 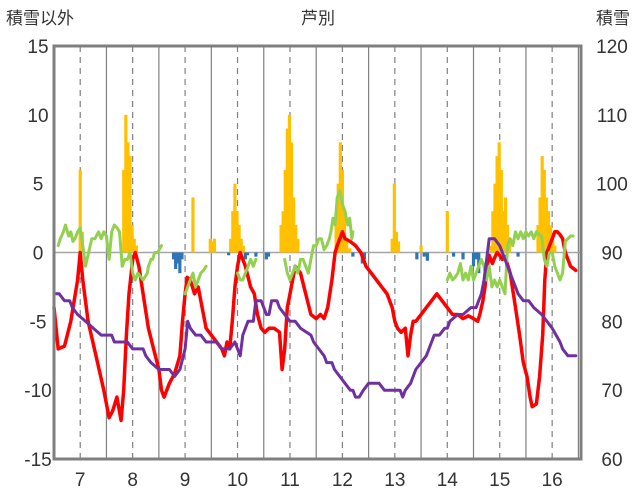 What do you see at coordinates (612, 47) in the screenshot?
I see `right-tick-label: 120` at bounding box center [612, 47].